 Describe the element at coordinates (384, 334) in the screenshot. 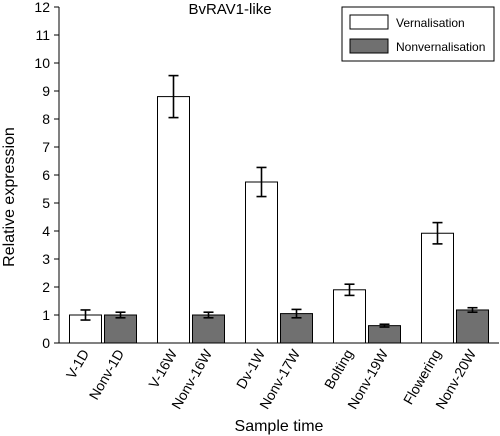

I see `bar-nonv-19w` at that location.